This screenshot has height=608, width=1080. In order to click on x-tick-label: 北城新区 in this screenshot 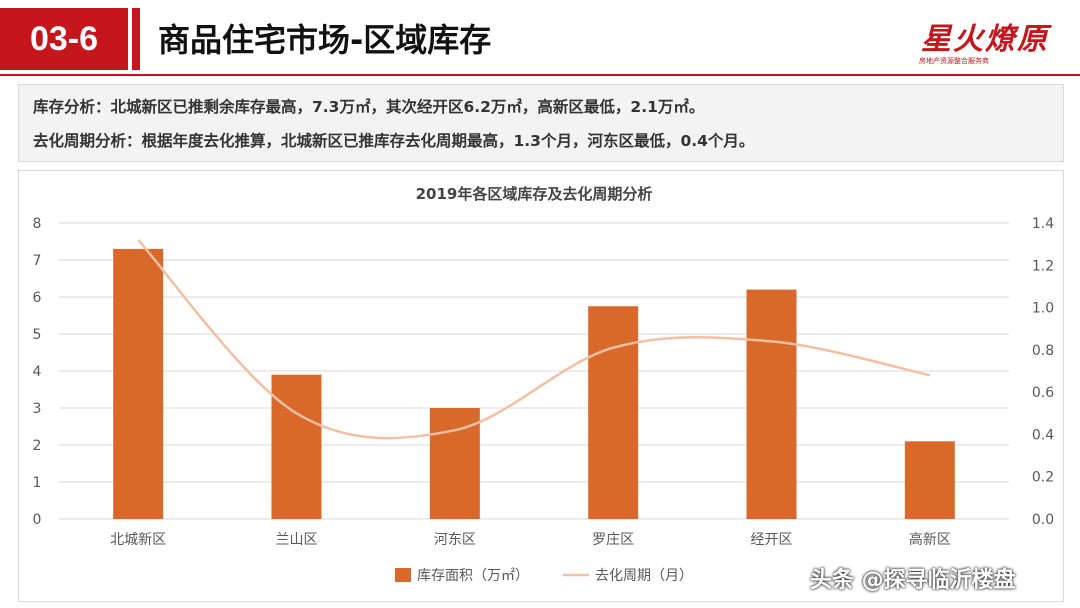, I will do `click(138, 540)`.